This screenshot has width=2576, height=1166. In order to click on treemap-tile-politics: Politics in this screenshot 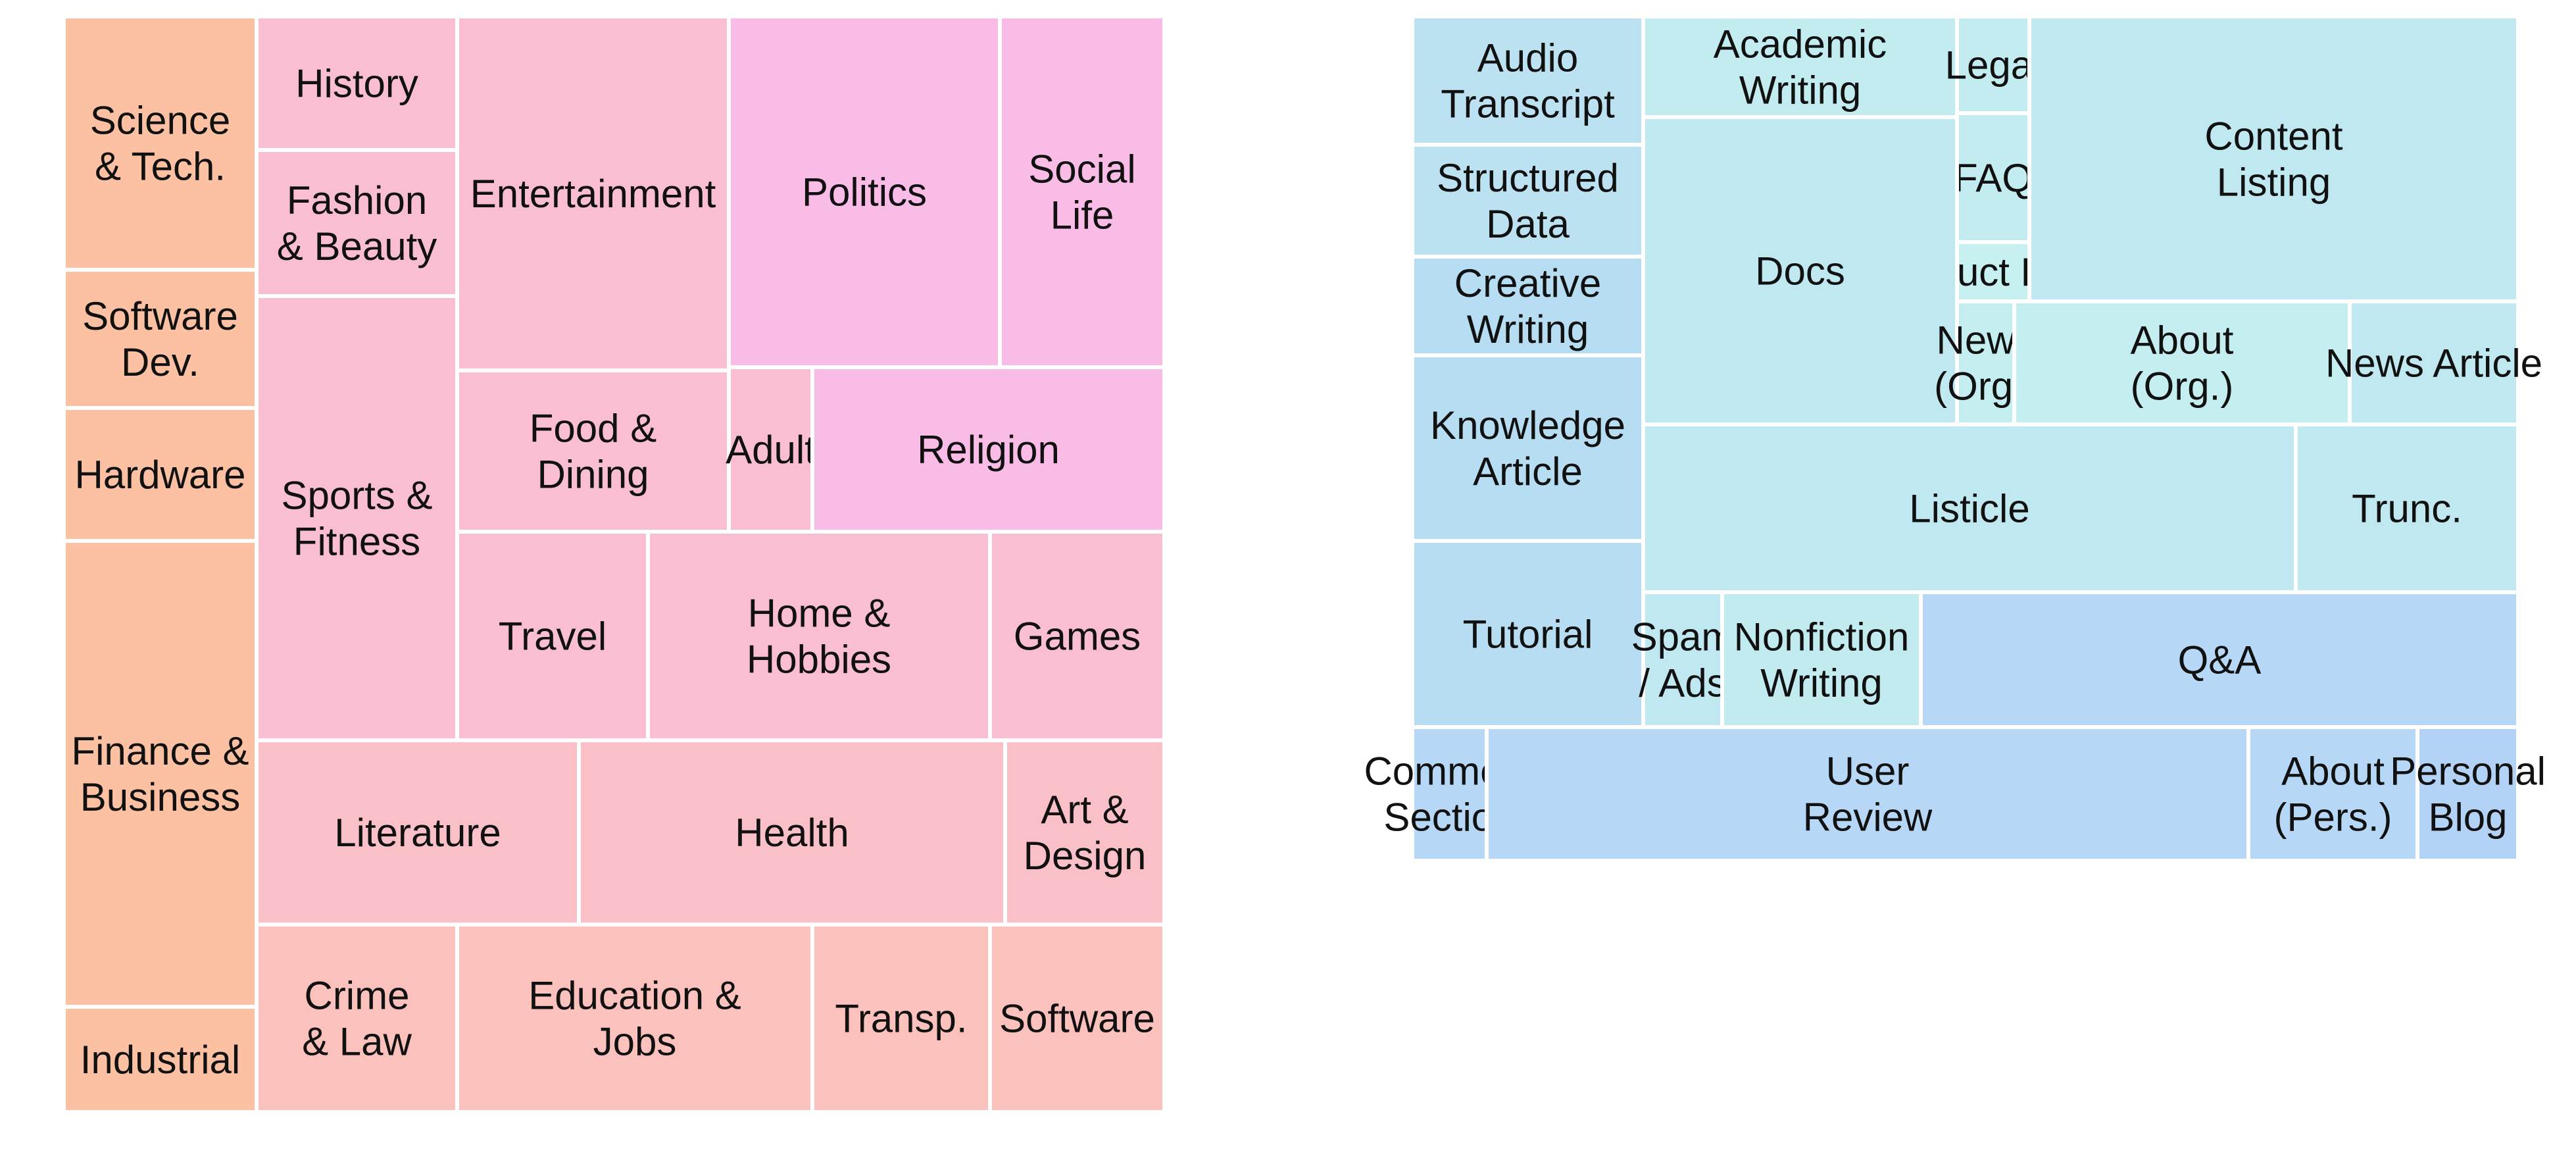, I will do `click(864, 191)`.